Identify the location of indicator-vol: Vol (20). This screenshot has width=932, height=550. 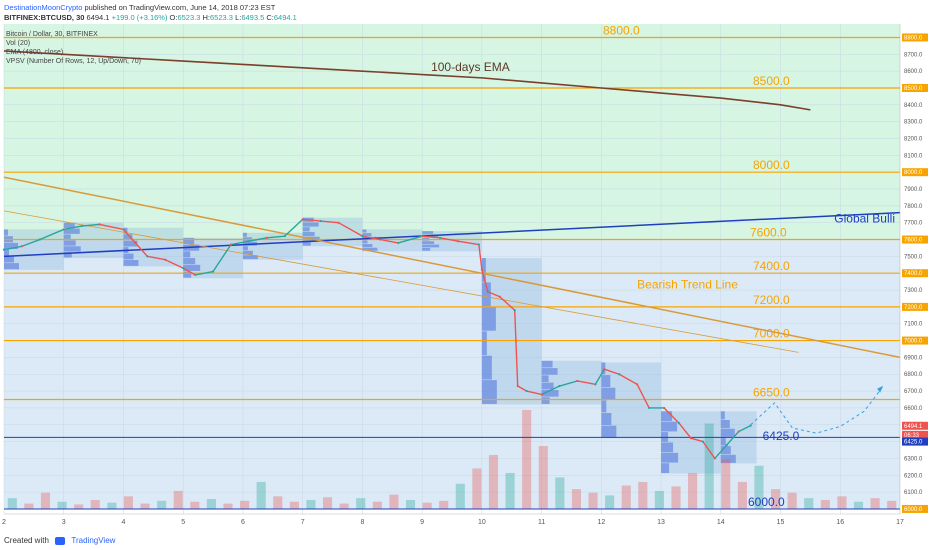
(18, 43).